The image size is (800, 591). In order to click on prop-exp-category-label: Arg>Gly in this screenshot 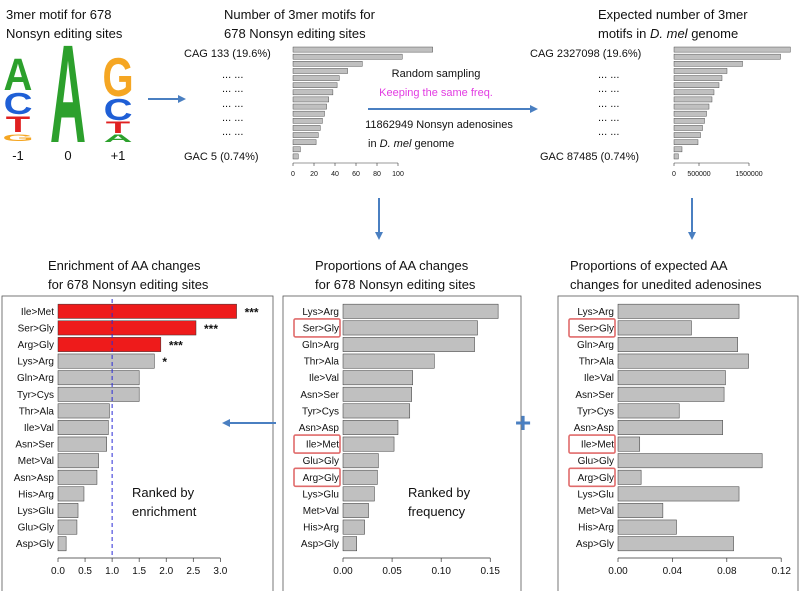, I will do `click(596, 478)`.